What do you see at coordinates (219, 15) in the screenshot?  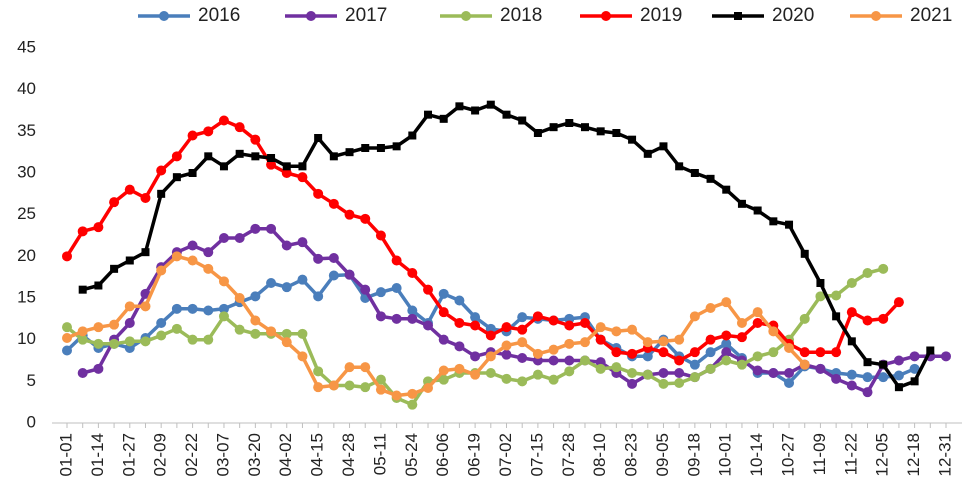 I see `legend-label: 2016` at bounding box center [219, 15].